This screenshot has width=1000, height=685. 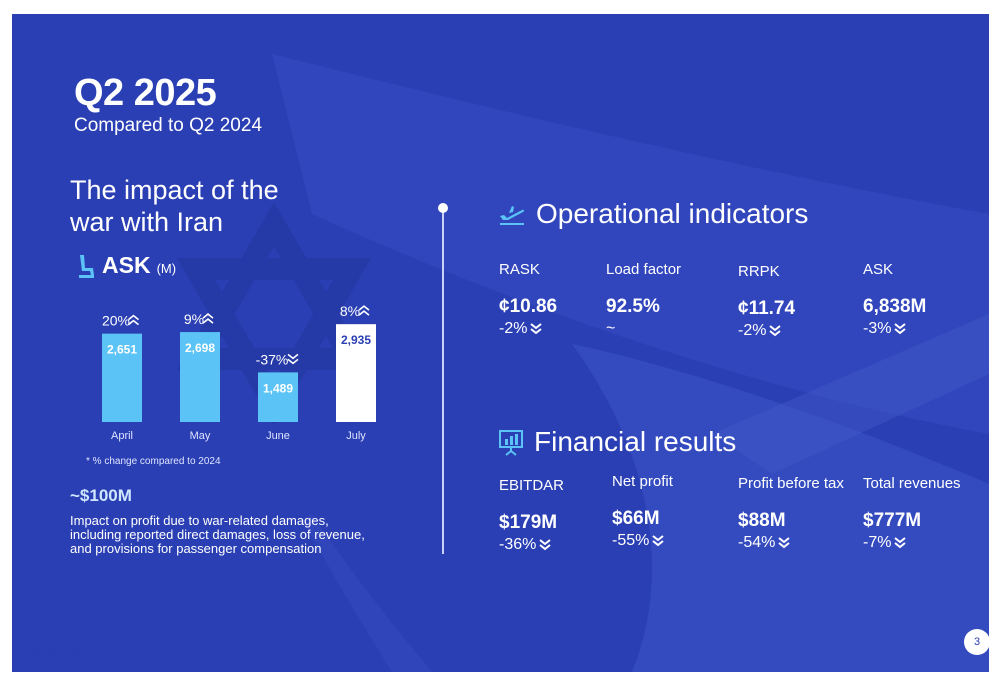 What do you see at coordinates (644, 269) in the screenshot?
I see `metric-label: Load factor` at bounding box center [644, 269].